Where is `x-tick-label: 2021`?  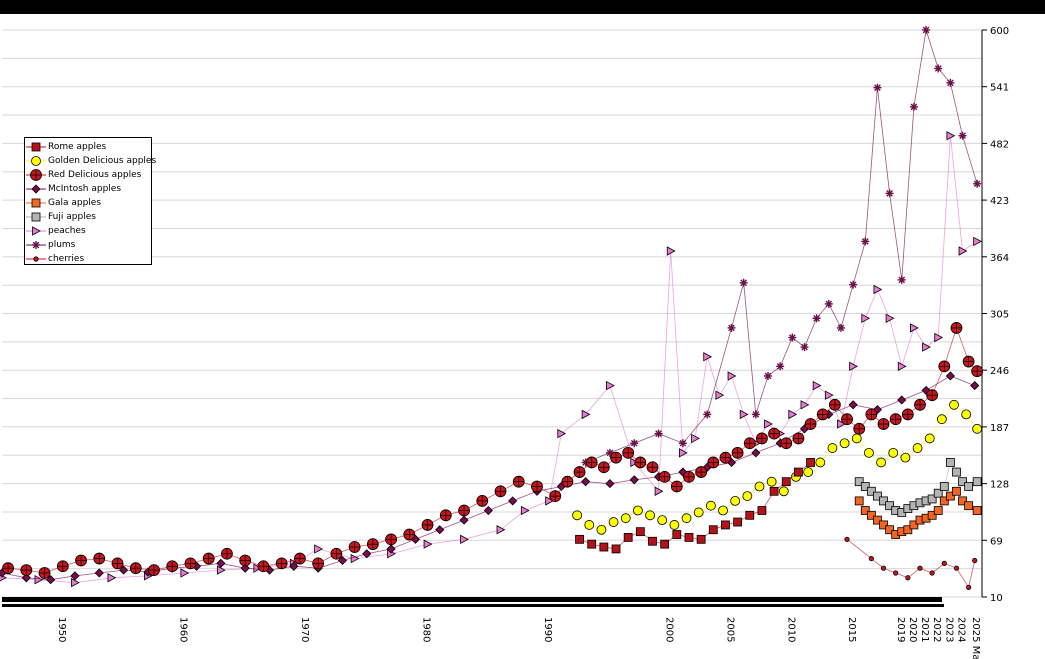 x-tick-label: 2021 is located at coordinates (924, 629).